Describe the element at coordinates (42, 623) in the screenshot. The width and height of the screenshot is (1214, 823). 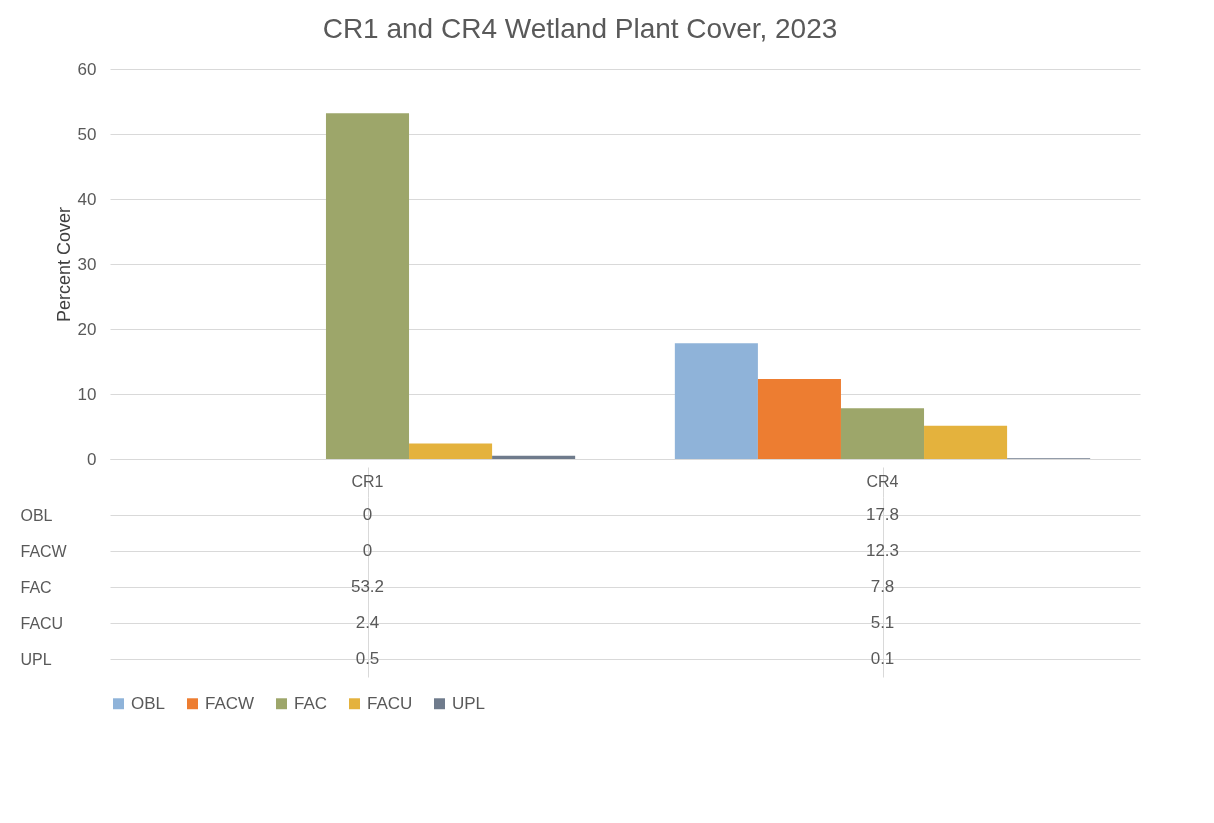
I see `text: FACU` at that location.